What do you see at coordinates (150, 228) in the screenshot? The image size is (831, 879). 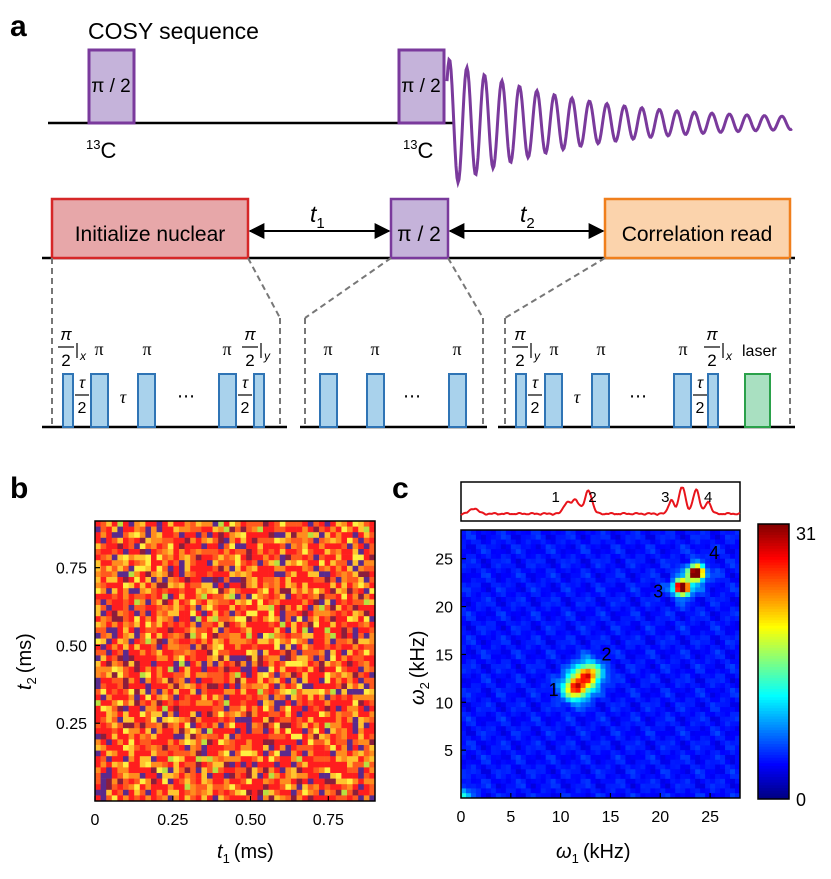 I see `initialize-block` at bounding box center [150, 228].